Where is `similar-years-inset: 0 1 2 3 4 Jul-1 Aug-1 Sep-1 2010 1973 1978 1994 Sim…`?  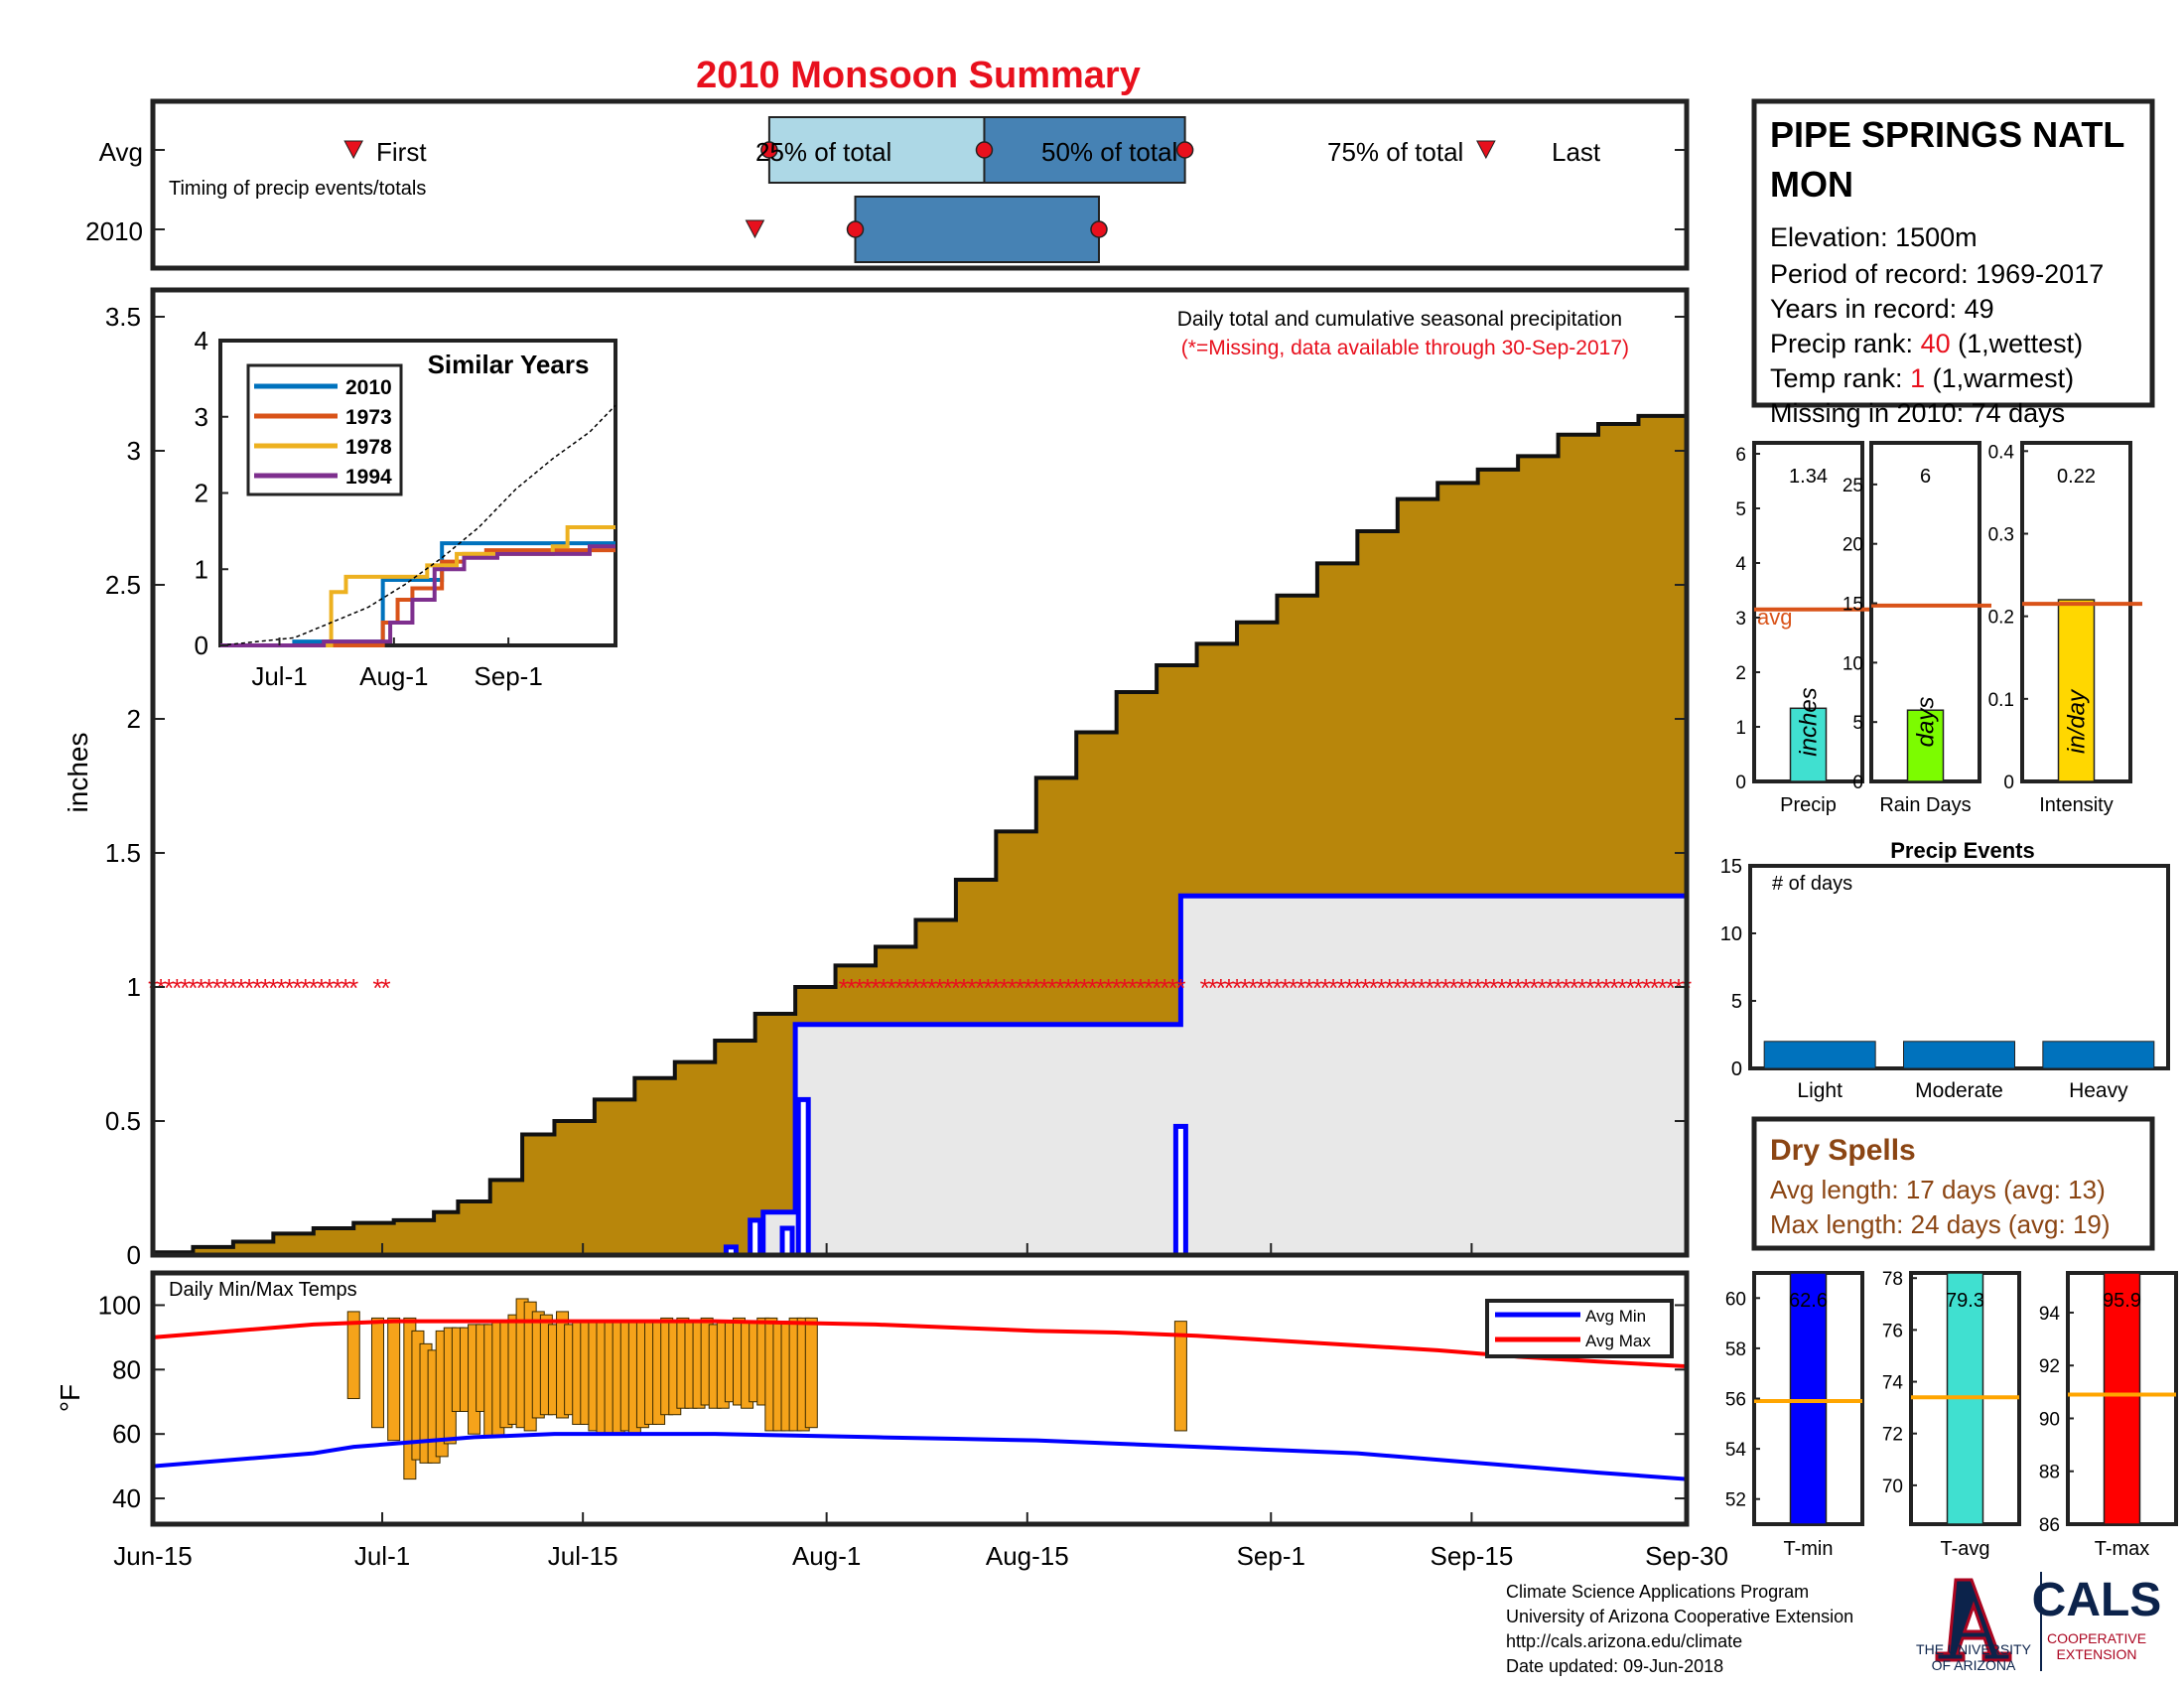 similar-years-inset: 0 1 2 3 4 Jul-1 Aug-1 Sep-1 2010 1973 1978 1994 Sim… is located at coordinates (406, 508).